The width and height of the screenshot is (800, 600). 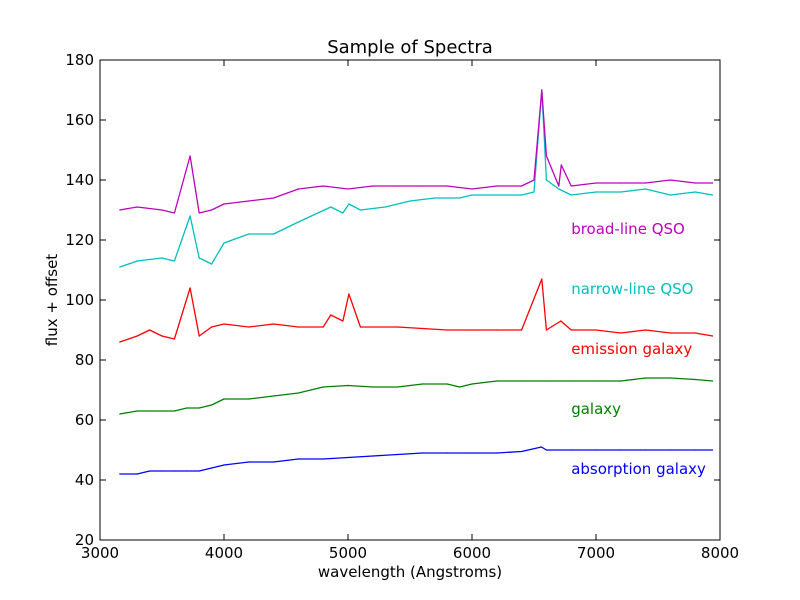 I want to click on y-tick-label: 160, so click(x=79, y=120).